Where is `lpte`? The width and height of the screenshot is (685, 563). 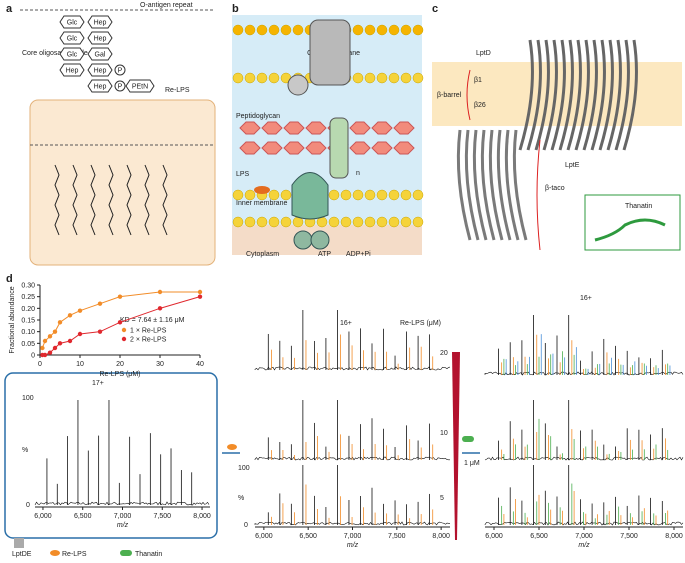
lpte is located at coordinates (298, 85).